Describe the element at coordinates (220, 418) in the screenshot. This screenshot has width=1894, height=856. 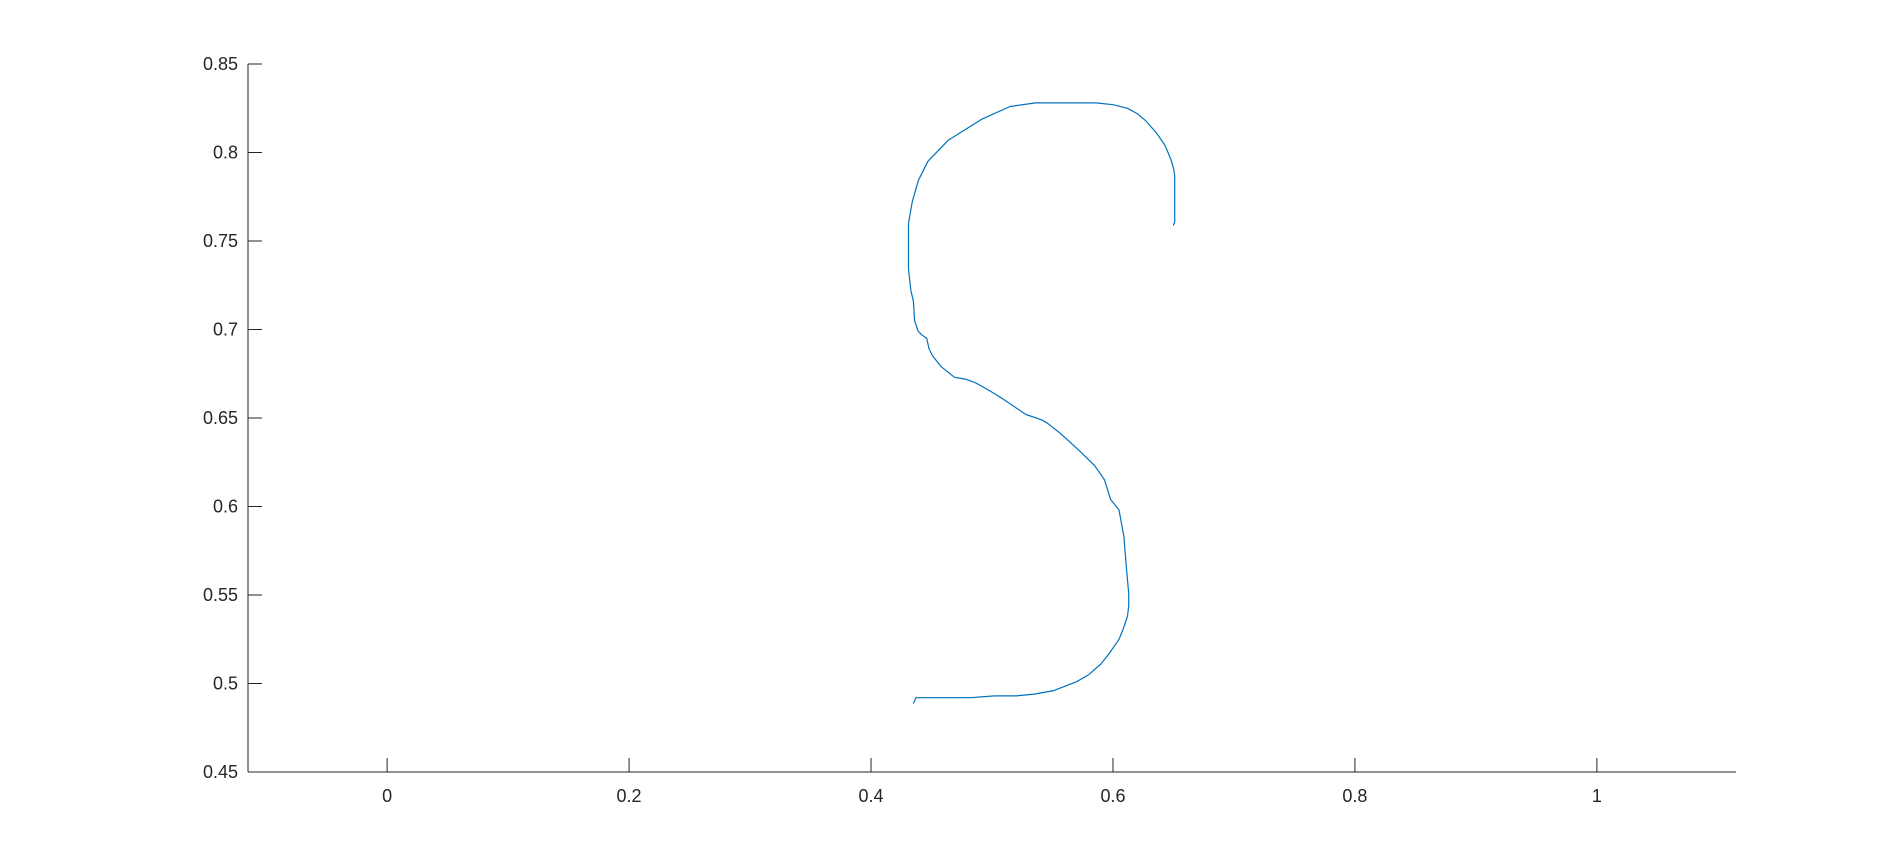
I see `y-tick-label: 0.65` at that location.